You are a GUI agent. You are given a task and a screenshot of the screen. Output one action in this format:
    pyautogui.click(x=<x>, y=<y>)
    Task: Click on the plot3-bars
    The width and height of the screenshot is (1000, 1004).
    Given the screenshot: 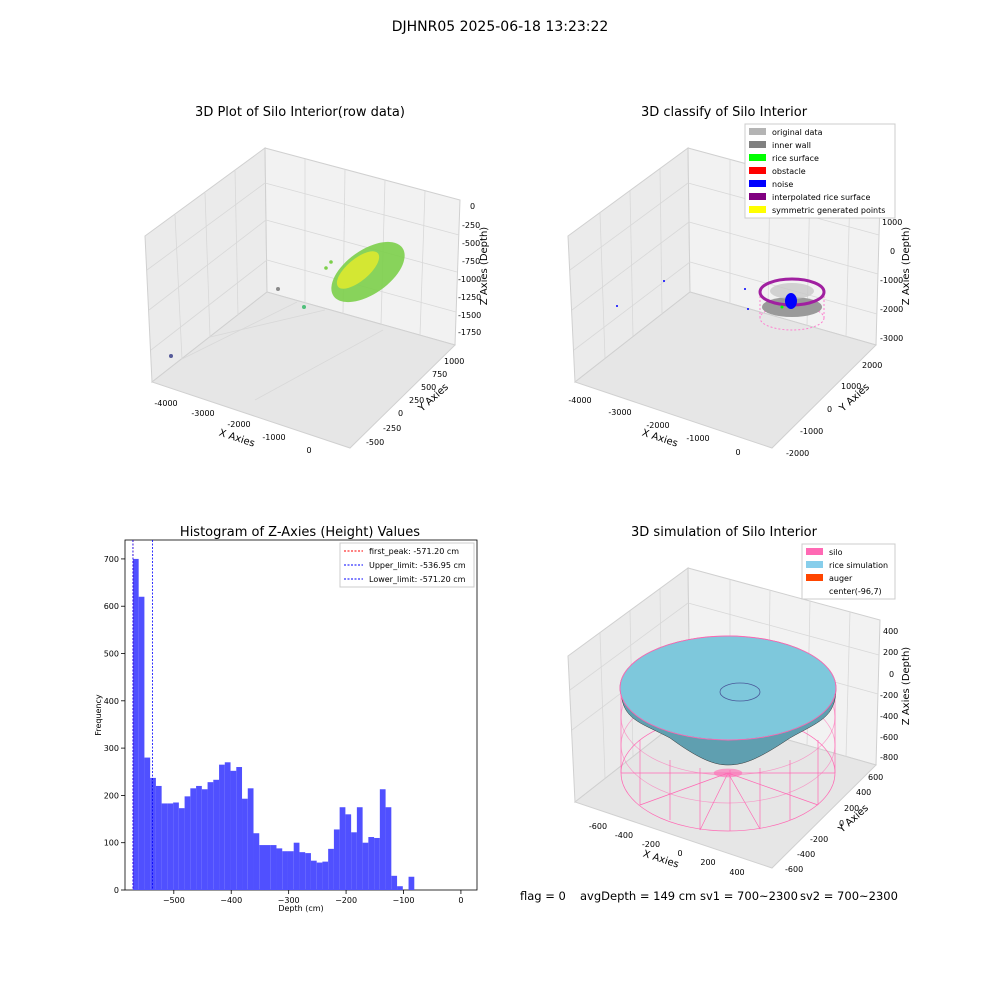 What is the action you would take?
    pyautogui.click(x=273, y=724)
    